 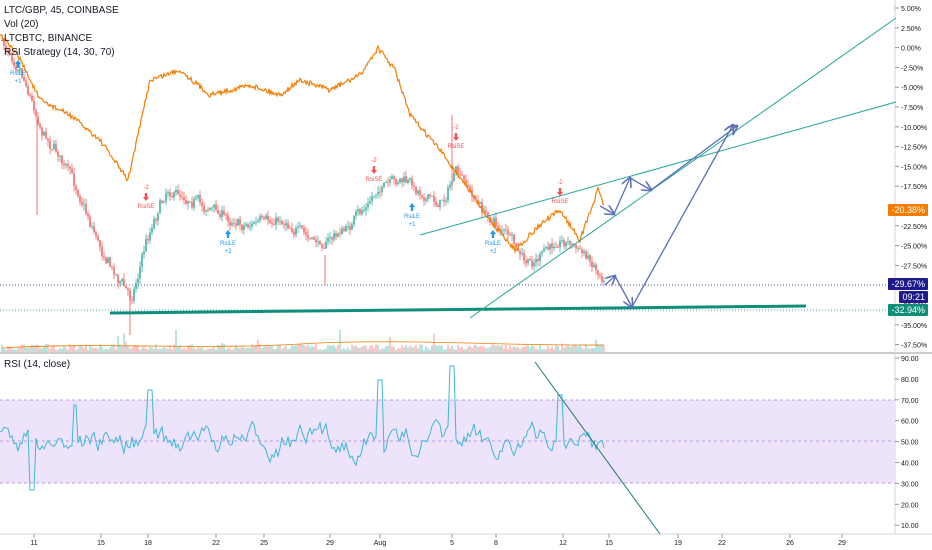 I want to click on signal-arrow-up-icon, so click(x=228, y=234).